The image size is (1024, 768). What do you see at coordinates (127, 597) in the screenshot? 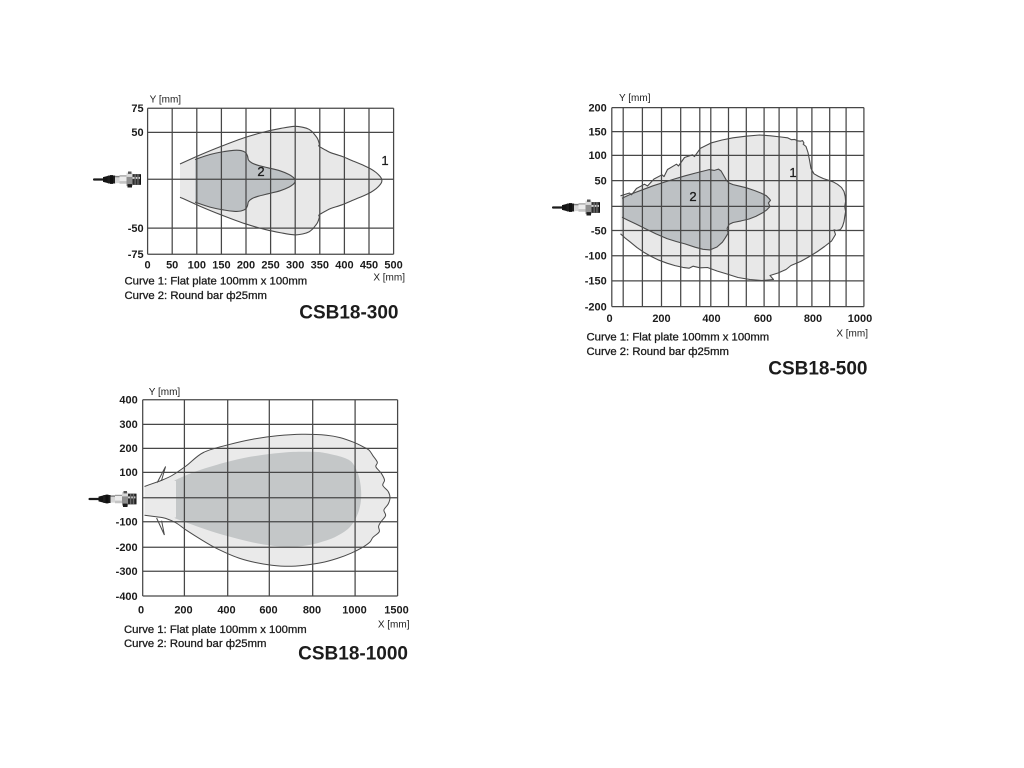
I see `svg-text: -400` at bounding box center [127, 597].